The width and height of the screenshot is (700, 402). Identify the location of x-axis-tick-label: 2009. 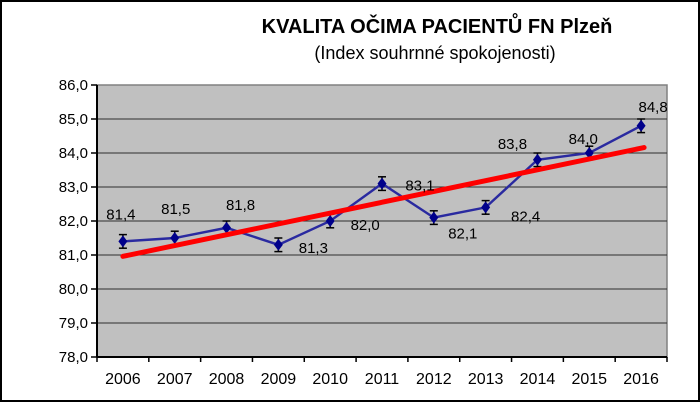
(279, 379).